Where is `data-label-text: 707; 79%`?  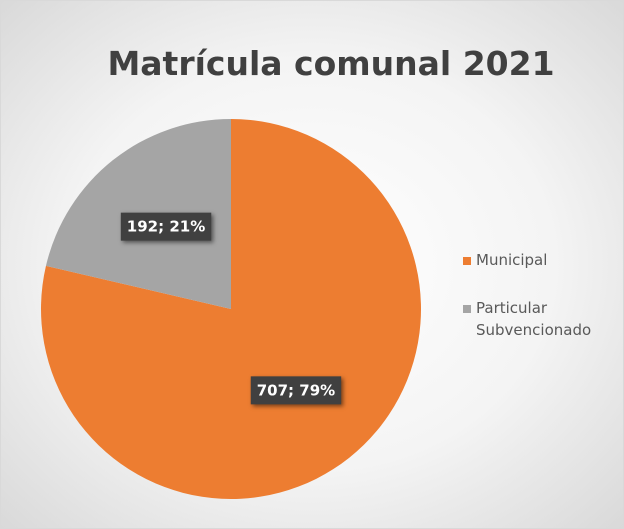 data-label-text: 707; 79% is located at coordinates (296, 390).